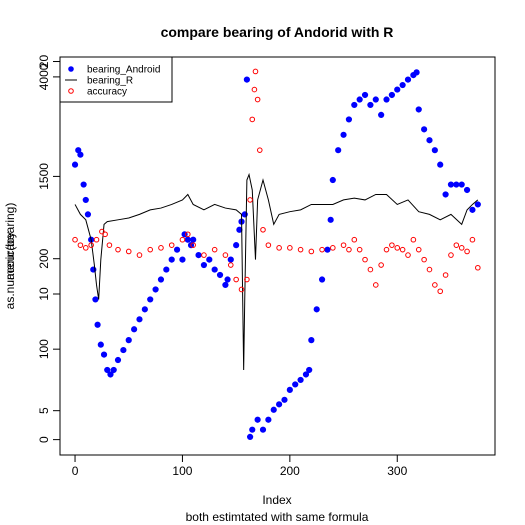 Image resolution: width=525 pixels, height=525 pixels. What do you see at coordinates (44, 349) in the screenshot?
I see `y-tick-label: 100` at bounding box center [44, 349].